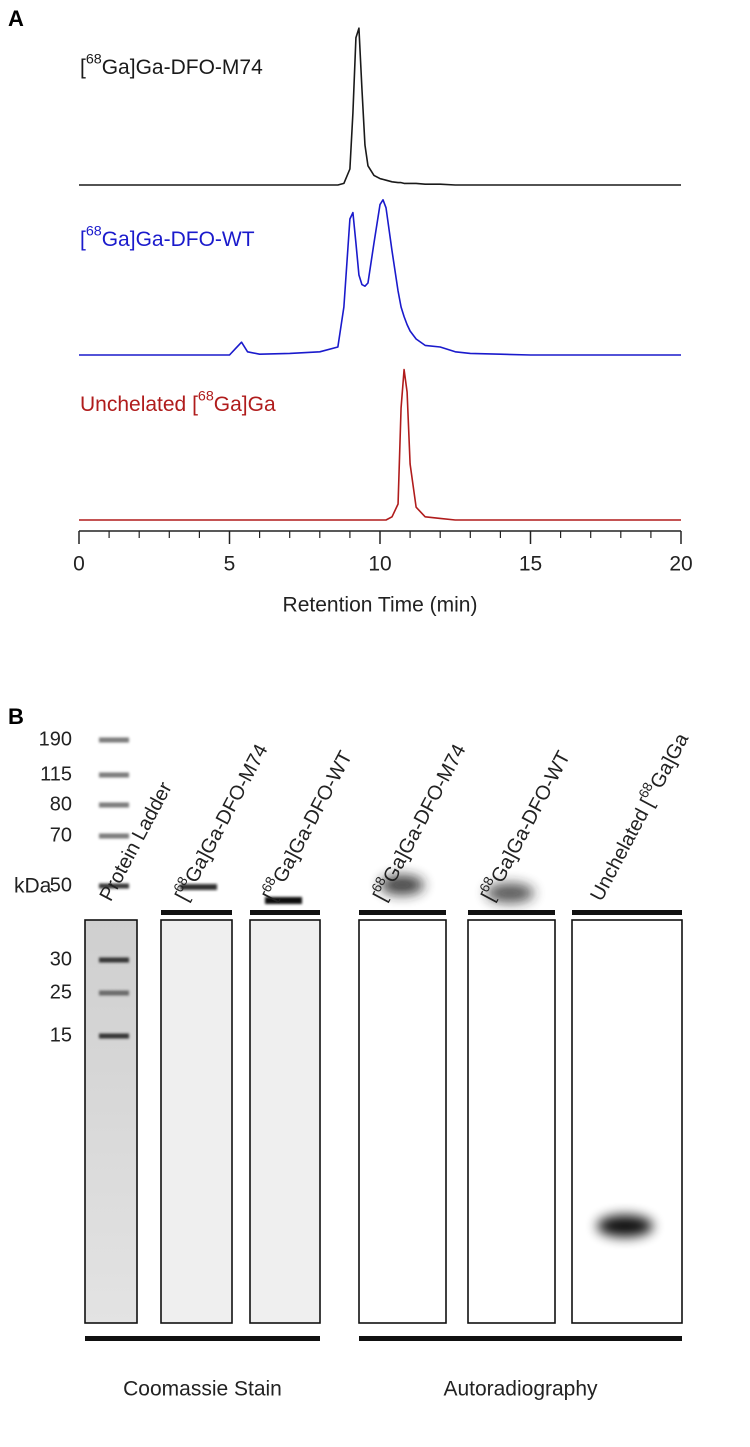  Describe the element at coordinates (16, 18) in the screenshot. I see `panel-label: A` at that location.